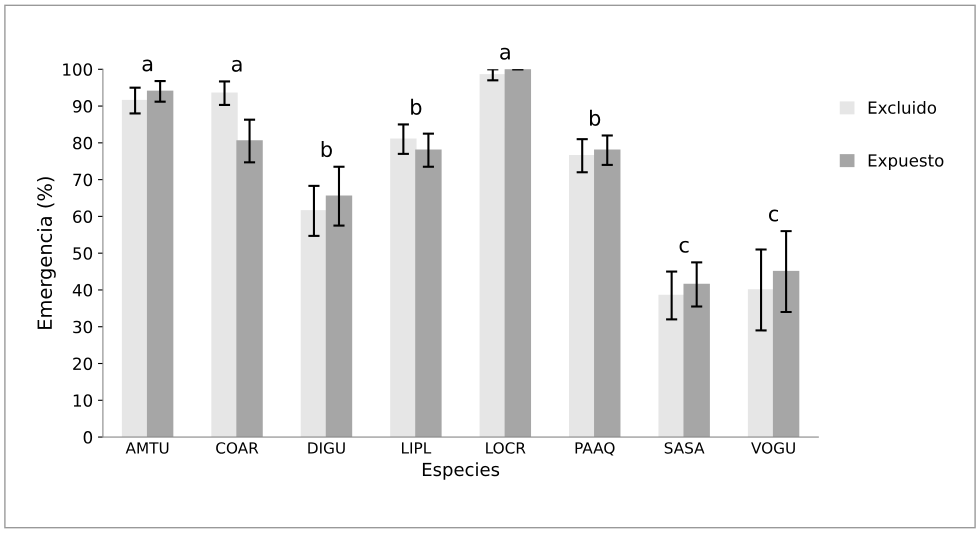  Describe the element at coordinates (82, 106) in the screenshot. I see `y-tick-label: 90` at that location.